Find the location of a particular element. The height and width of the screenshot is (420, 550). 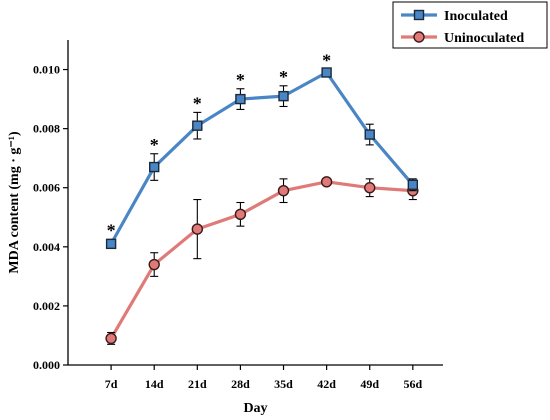

legend-item: Uninoculated is located at coordinates (462, 38).